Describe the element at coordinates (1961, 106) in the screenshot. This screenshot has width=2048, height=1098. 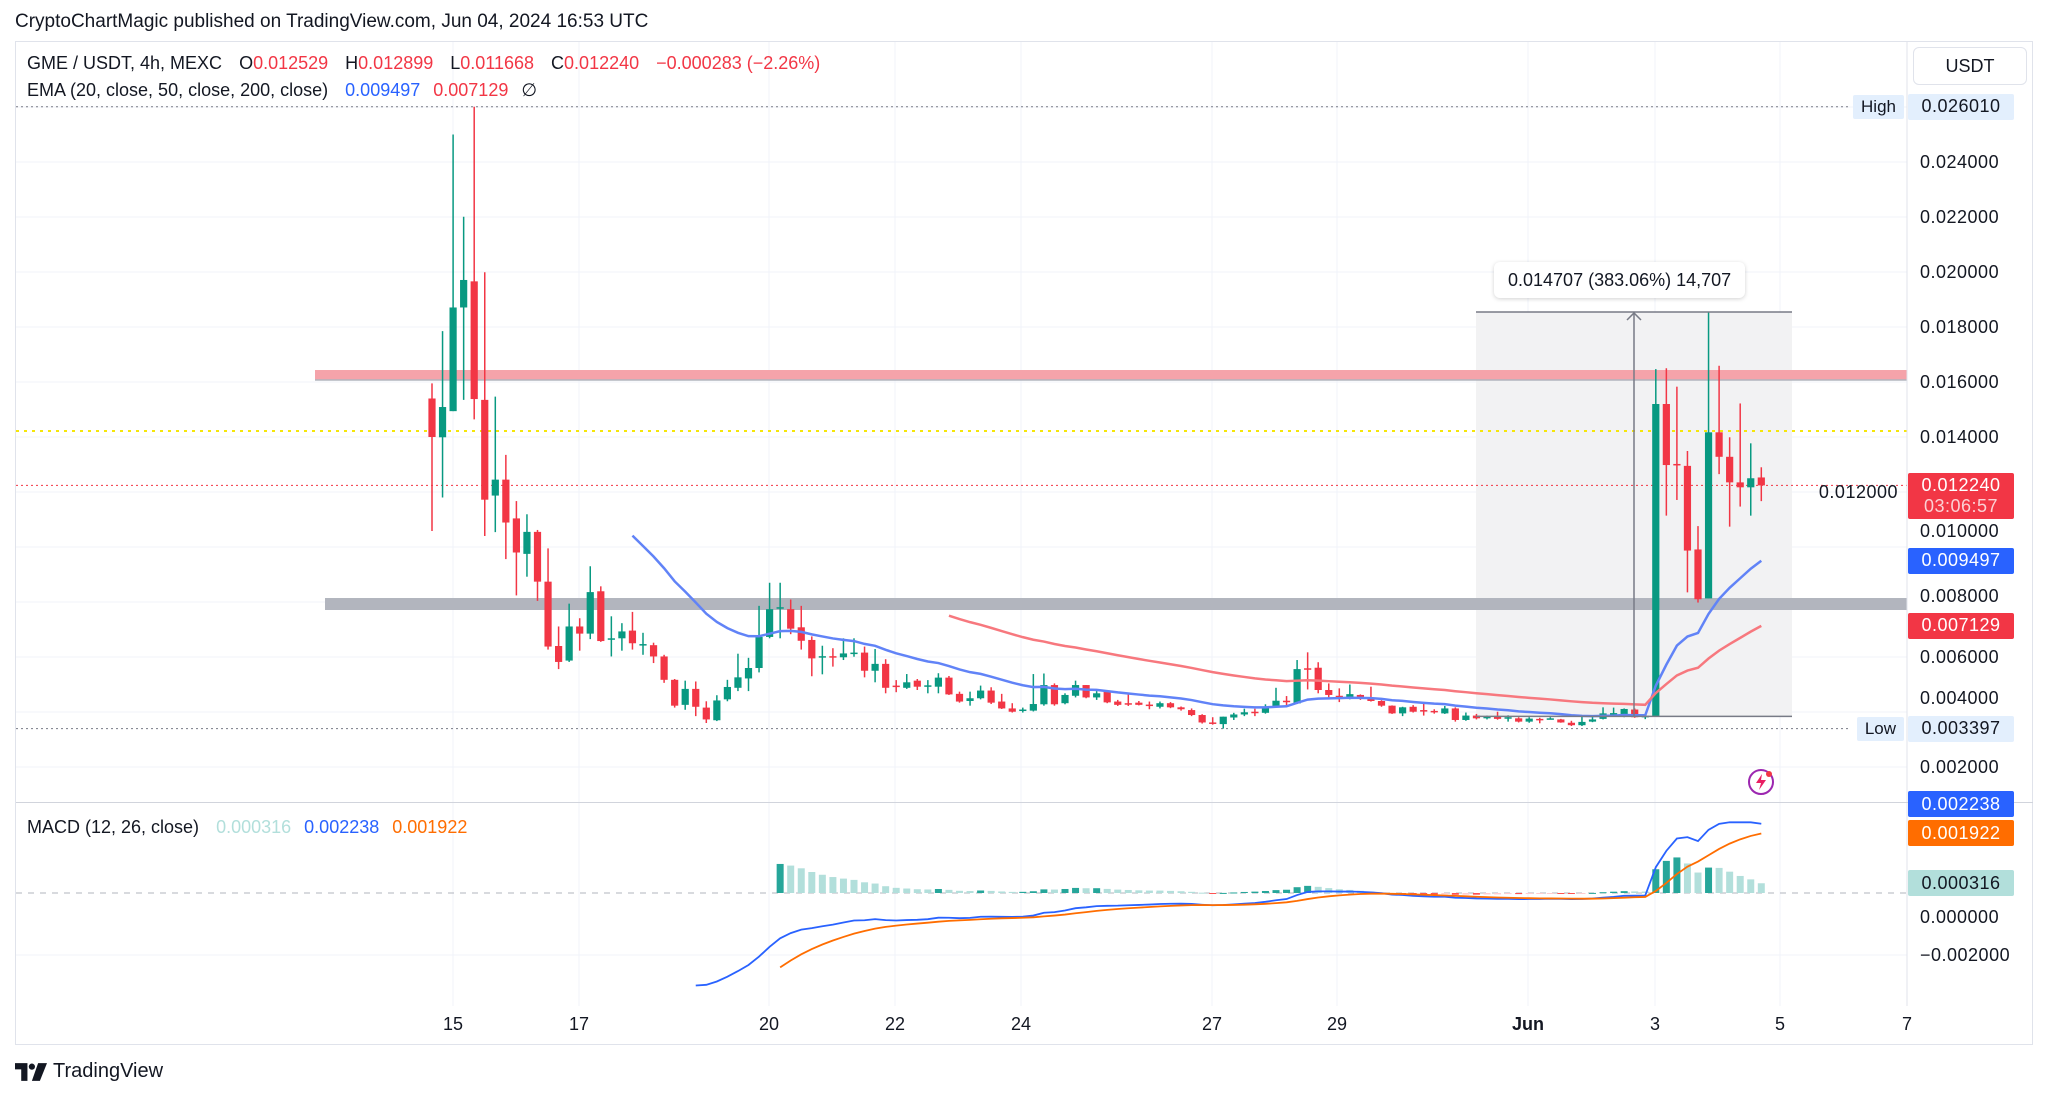
I see `high-price-label: 0.026010` at that location.